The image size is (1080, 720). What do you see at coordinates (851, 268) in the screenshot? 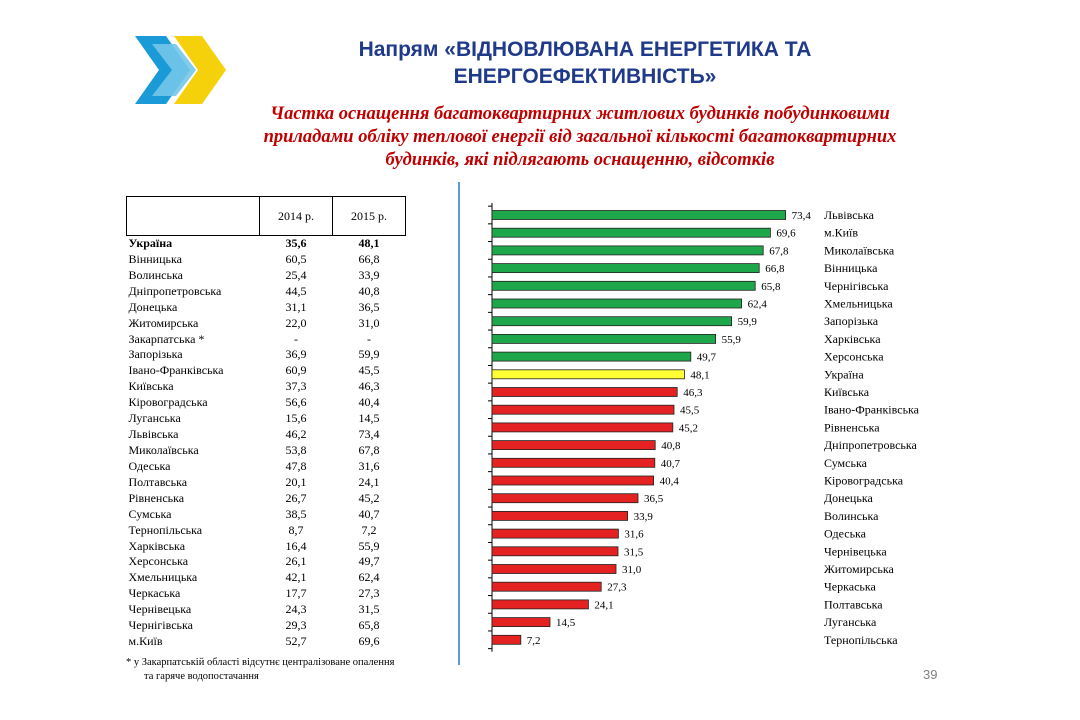
I see `chart-category-label: Вінницька` at bounding box center [851, 268].